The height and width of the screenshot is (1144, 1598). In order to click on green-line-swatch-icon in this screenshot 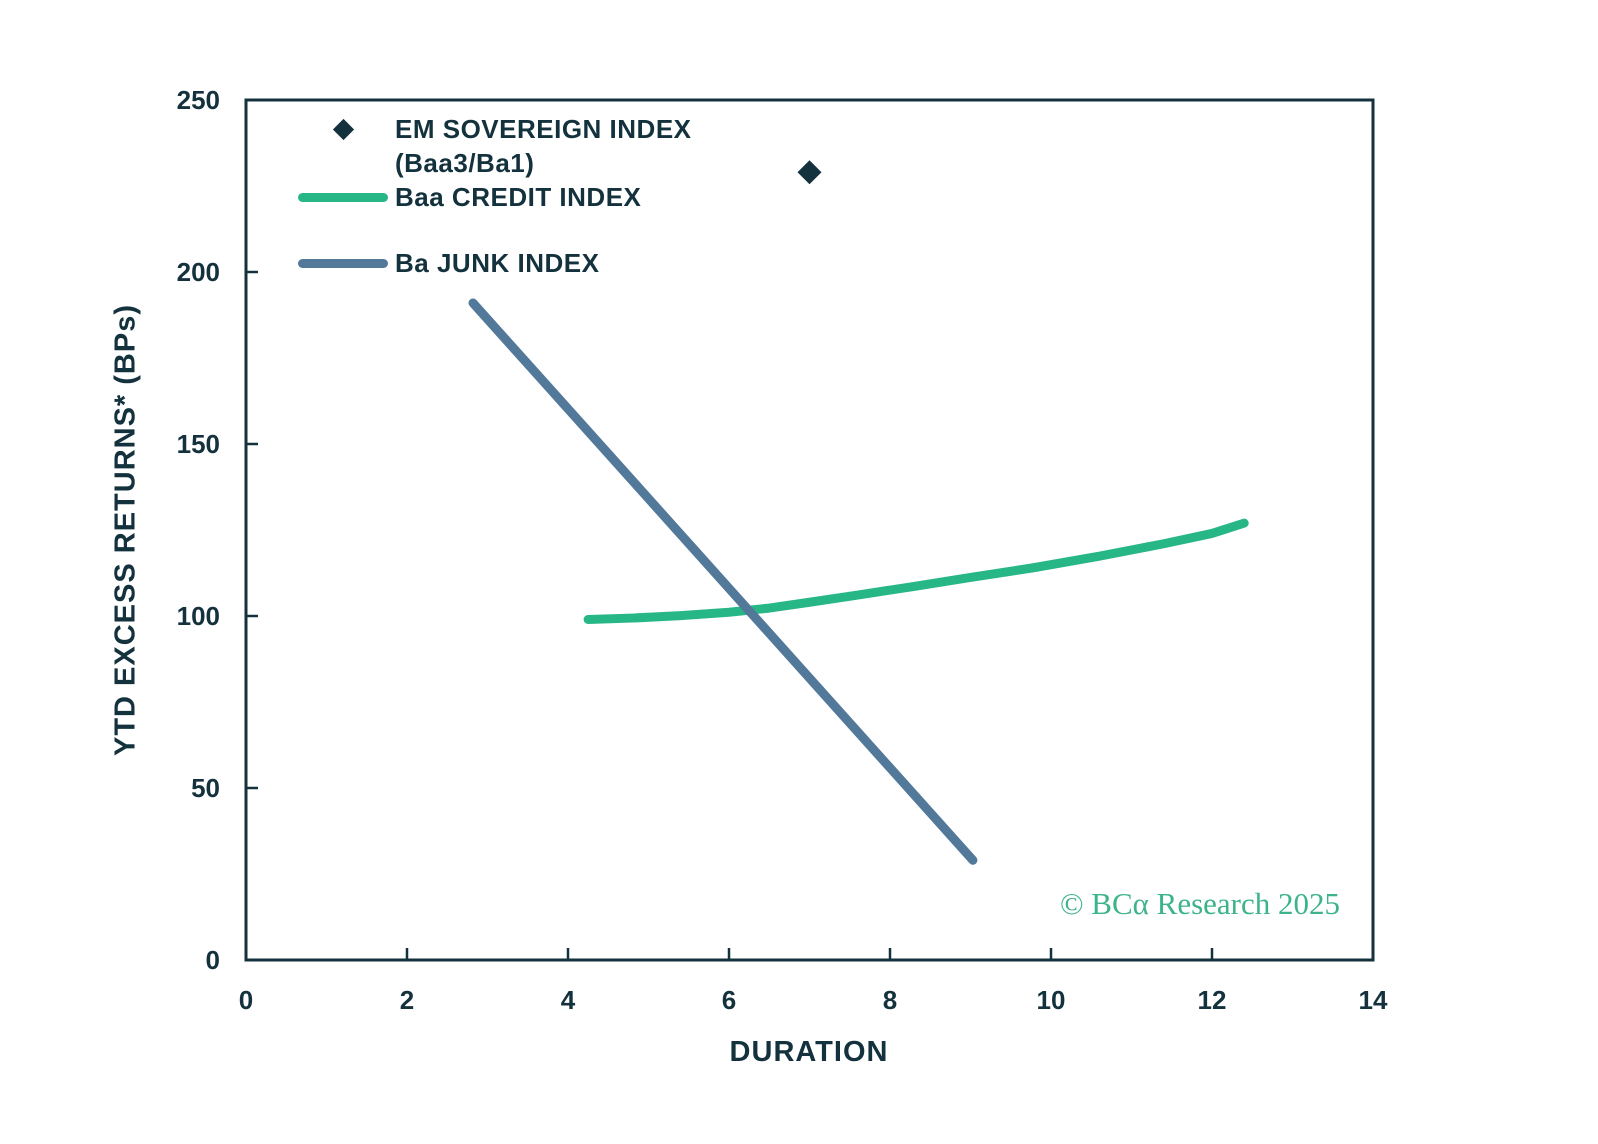, I will do `click(343, 197)`.